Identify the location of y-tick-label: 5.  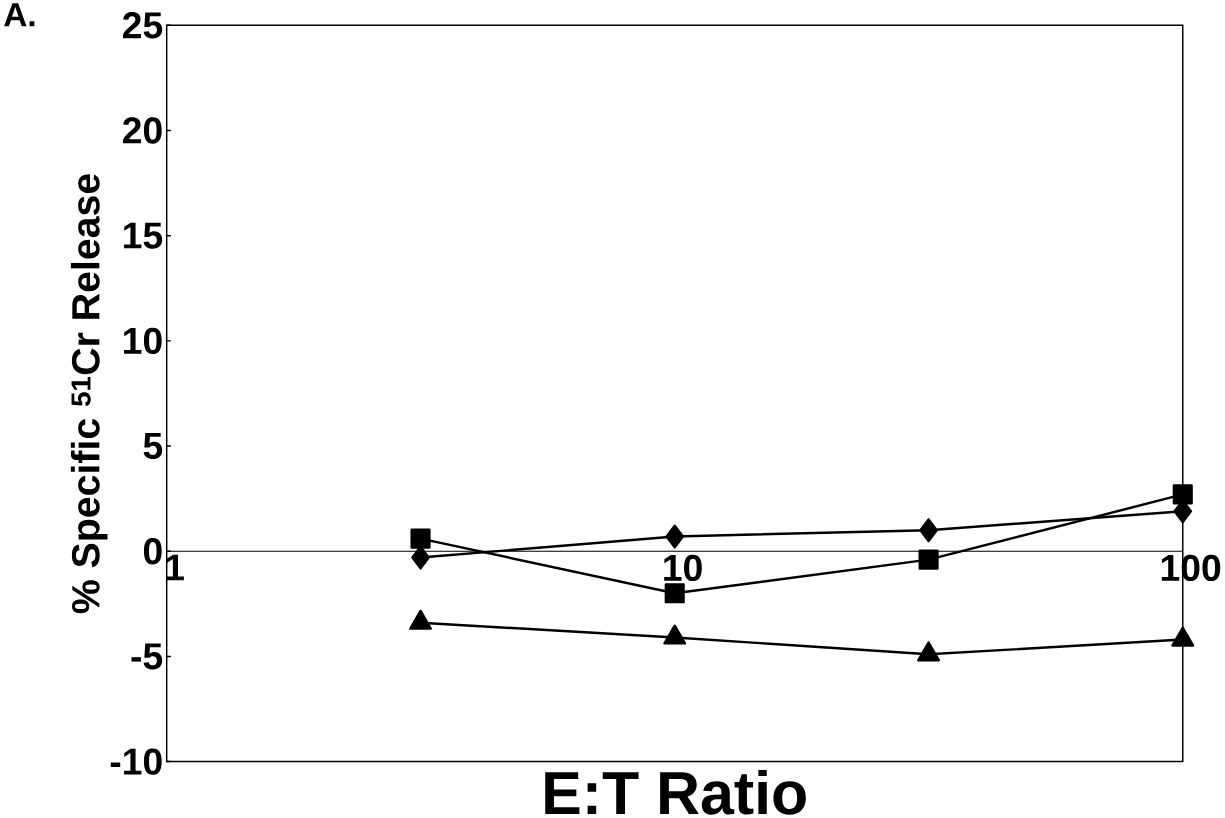
(153, 446).